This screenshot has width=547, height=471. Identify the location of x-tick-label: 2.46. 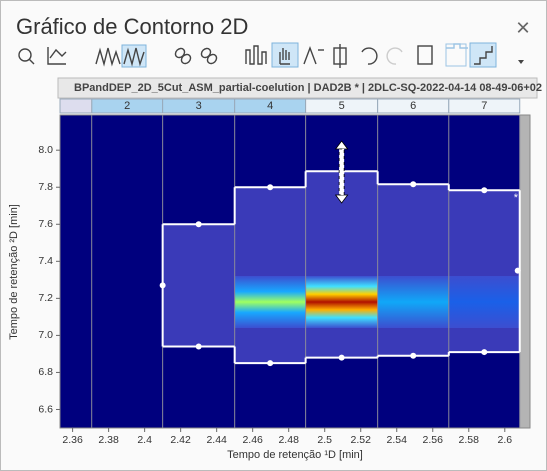
(252, 440).